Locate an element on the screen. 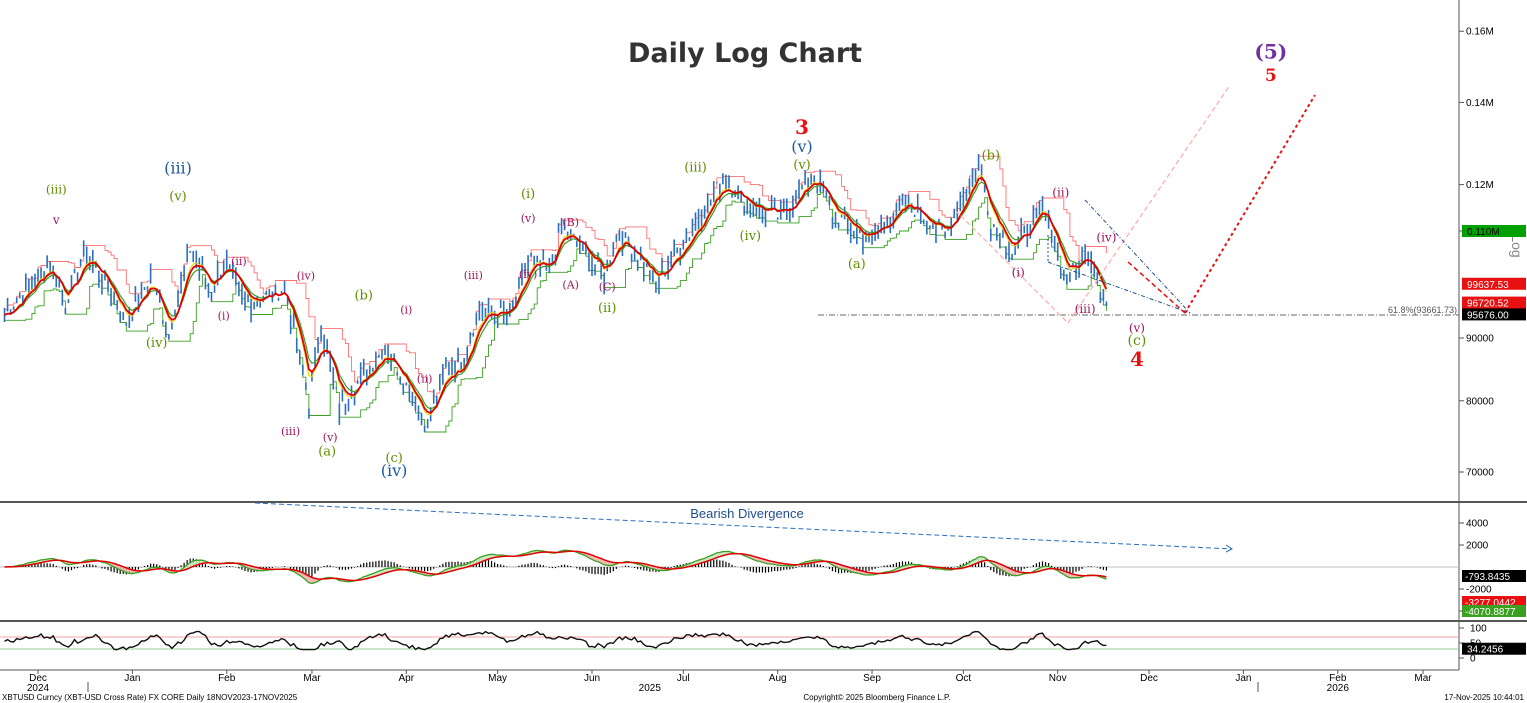 This screenshot has height=703, width=1527. rsi-line is located at coordinates (555, 640).